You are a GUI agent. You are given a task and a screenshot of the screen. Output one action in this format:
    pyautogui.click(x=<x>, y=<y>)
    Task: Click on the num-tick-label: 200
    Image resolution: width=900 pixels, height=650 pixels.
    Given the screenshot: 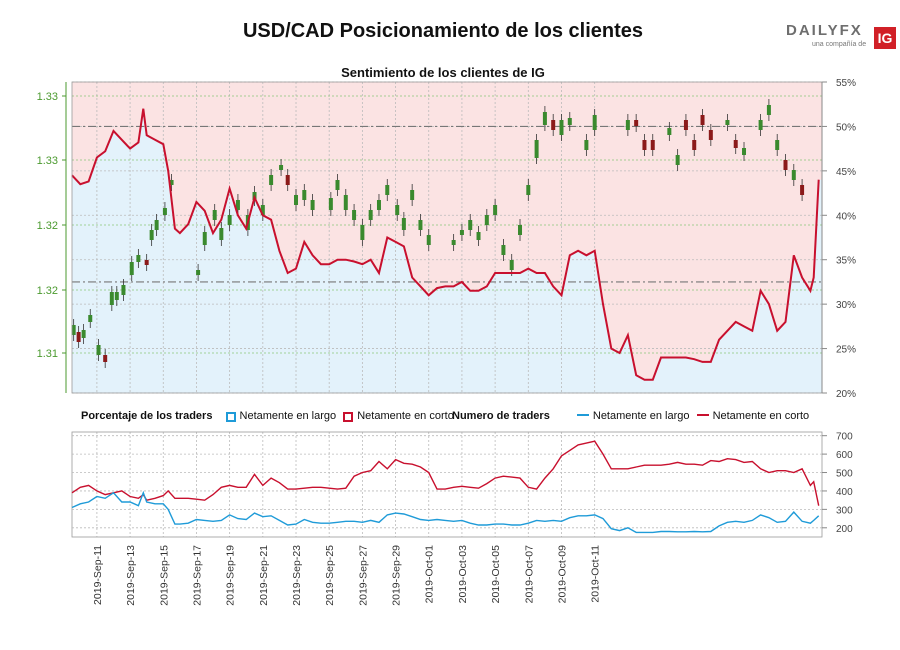 What is the action you would take?
    pyautogui.click(x=844, y=529)
    